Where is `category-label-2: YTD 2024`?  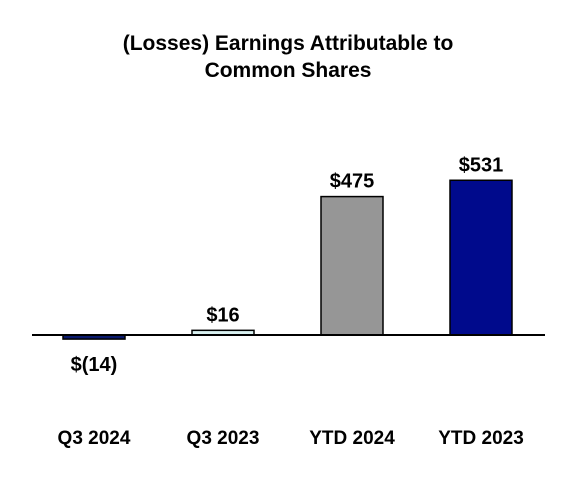 category-label-2: YTD 2024 is located at coordinates (352, 438).